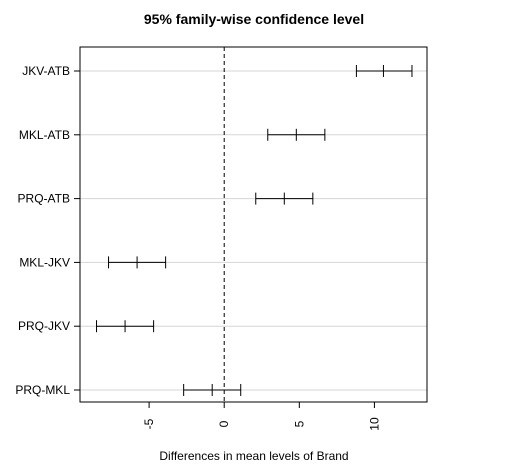 This screenshot has height=471, width=509. What do you see at coordinates (44, 135) in the screenshot?
I see `y-tick-label: MKL-ATB` at bounding box center [44, 135].